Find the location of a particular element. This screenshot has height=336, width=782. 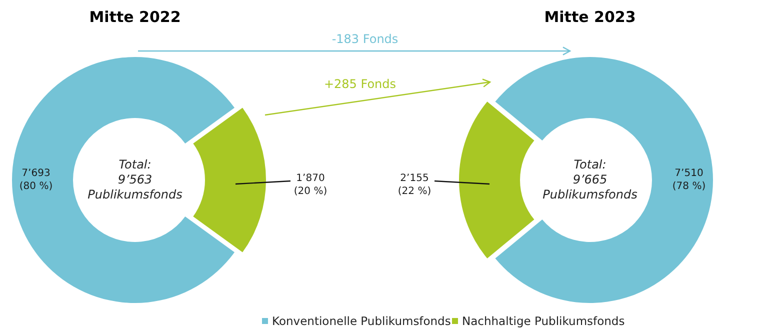

data-label: 2’155 (22 %) is located at coordinates (415, 185).